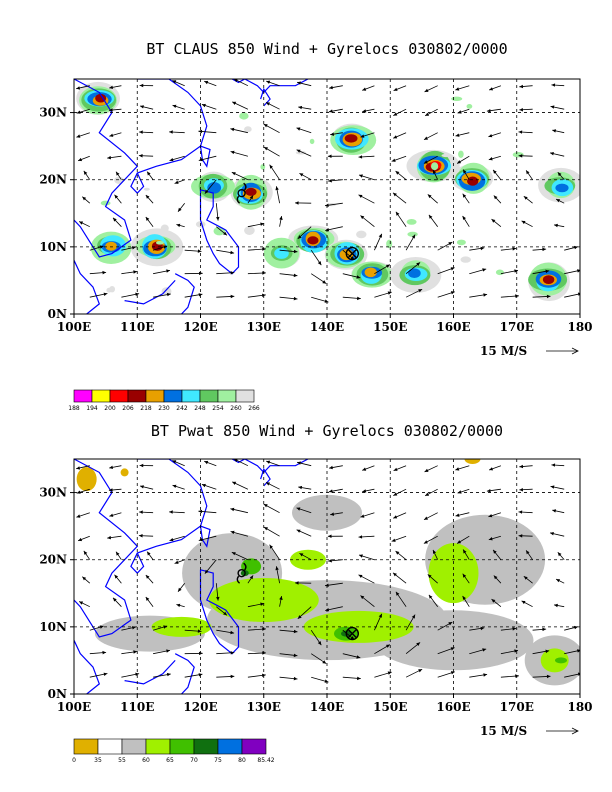 This screenshot has width=612, height=792. I want to click on colorbar-label: 254, so click(218, 408).